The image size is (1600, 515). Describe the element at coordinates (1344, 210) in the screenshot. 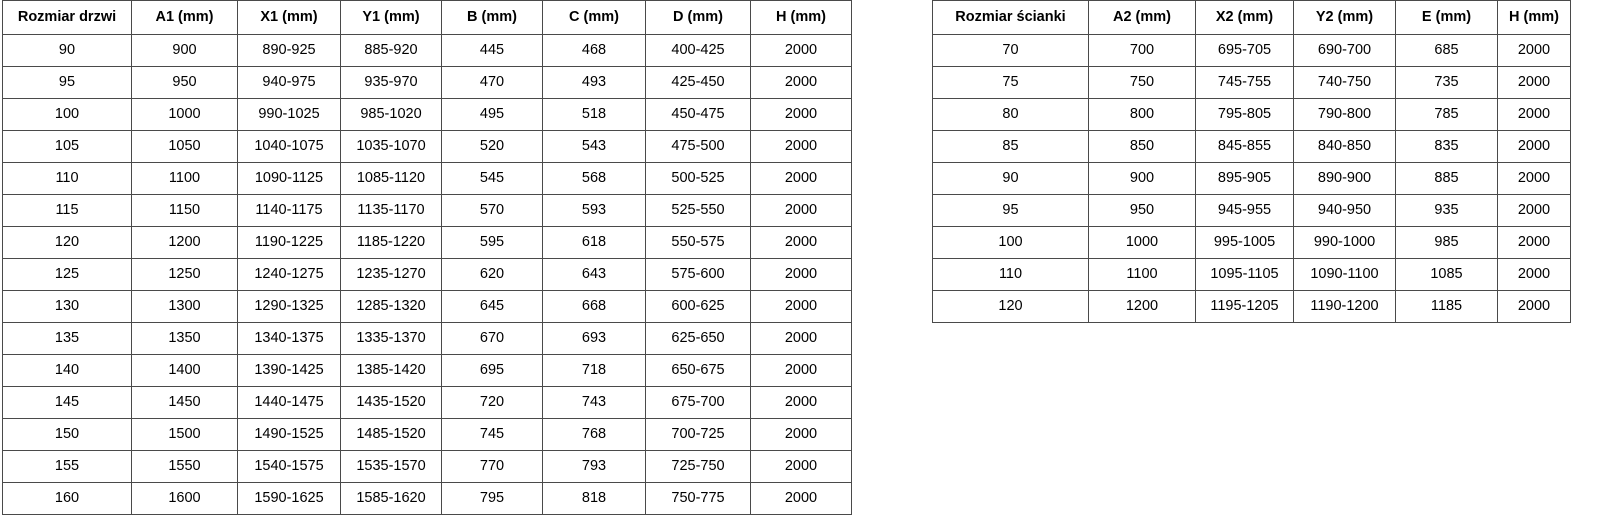

I see `table-cell: 940-950` at that location.